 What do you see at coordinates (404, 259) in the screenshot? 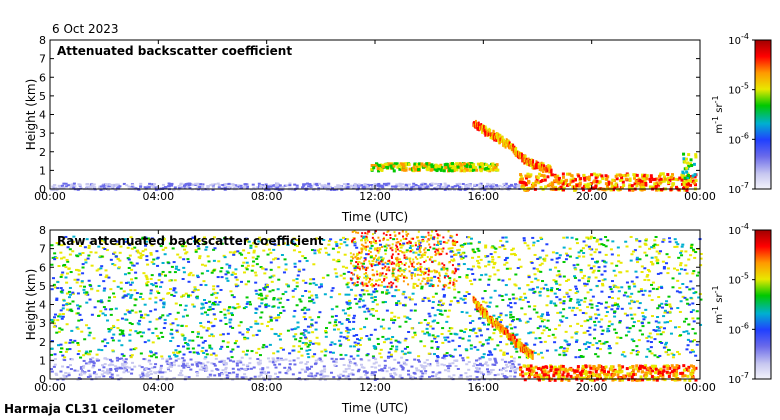
I see `feature-noon-noise-peak` at bounding box center [404, 259].